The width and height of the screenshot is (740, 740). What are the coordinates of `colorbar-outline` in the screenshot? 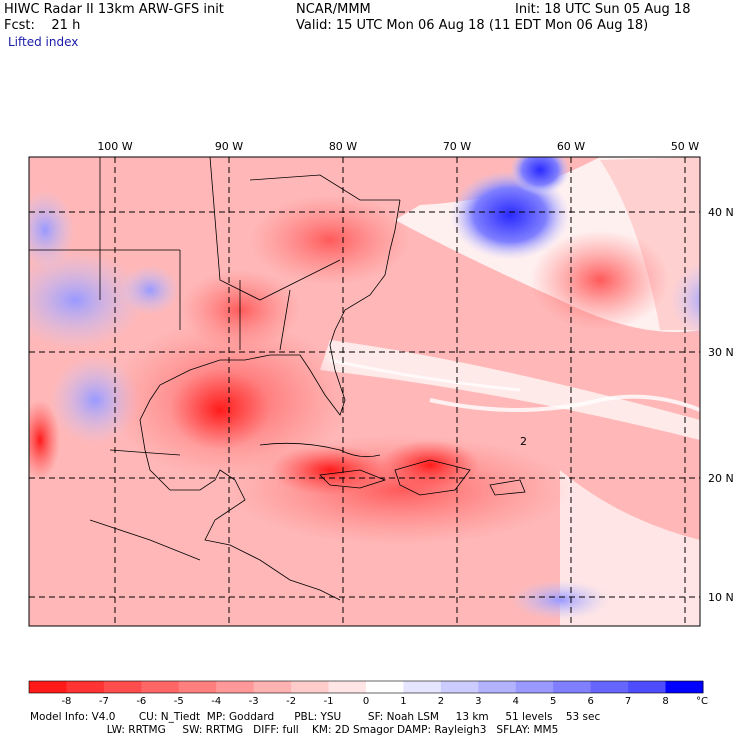 It's located at (366, 687).